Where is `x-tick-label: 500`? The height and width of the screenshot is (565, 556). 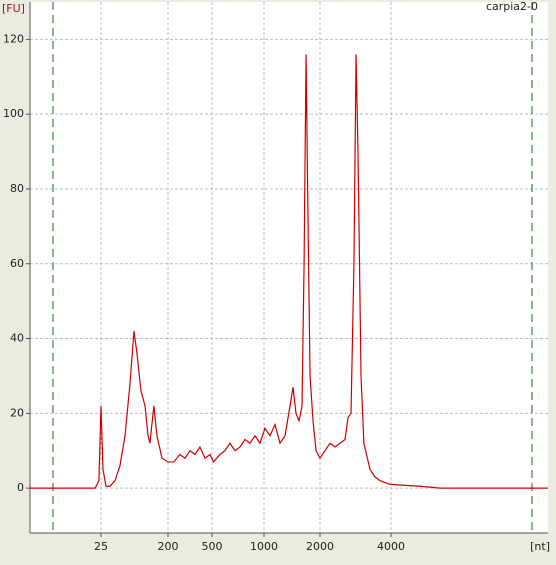 x-tick-label: 500 is located at coordinates (212, 546).